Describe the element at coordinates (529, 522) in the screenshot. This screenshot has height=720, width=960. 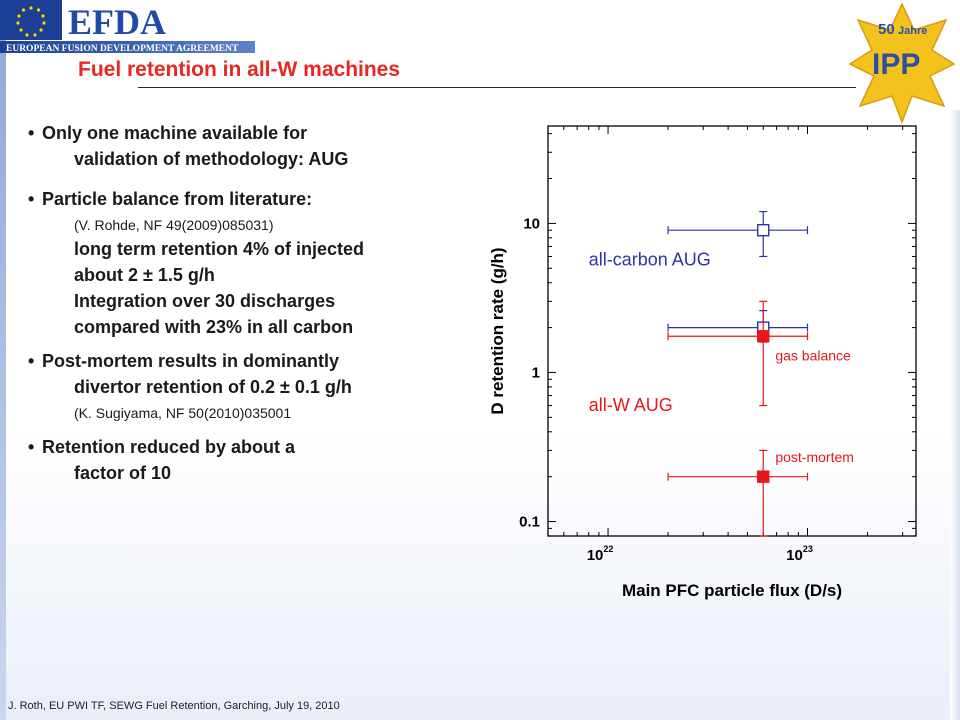
I see `y-tick-label: 0.1` at that location.